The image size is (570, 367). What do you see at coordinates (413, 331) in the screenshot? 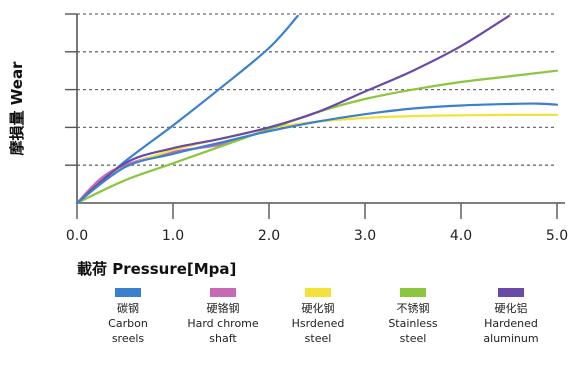
I see `legend-label-en: Stainless steel` at bounding box center [413, 331].